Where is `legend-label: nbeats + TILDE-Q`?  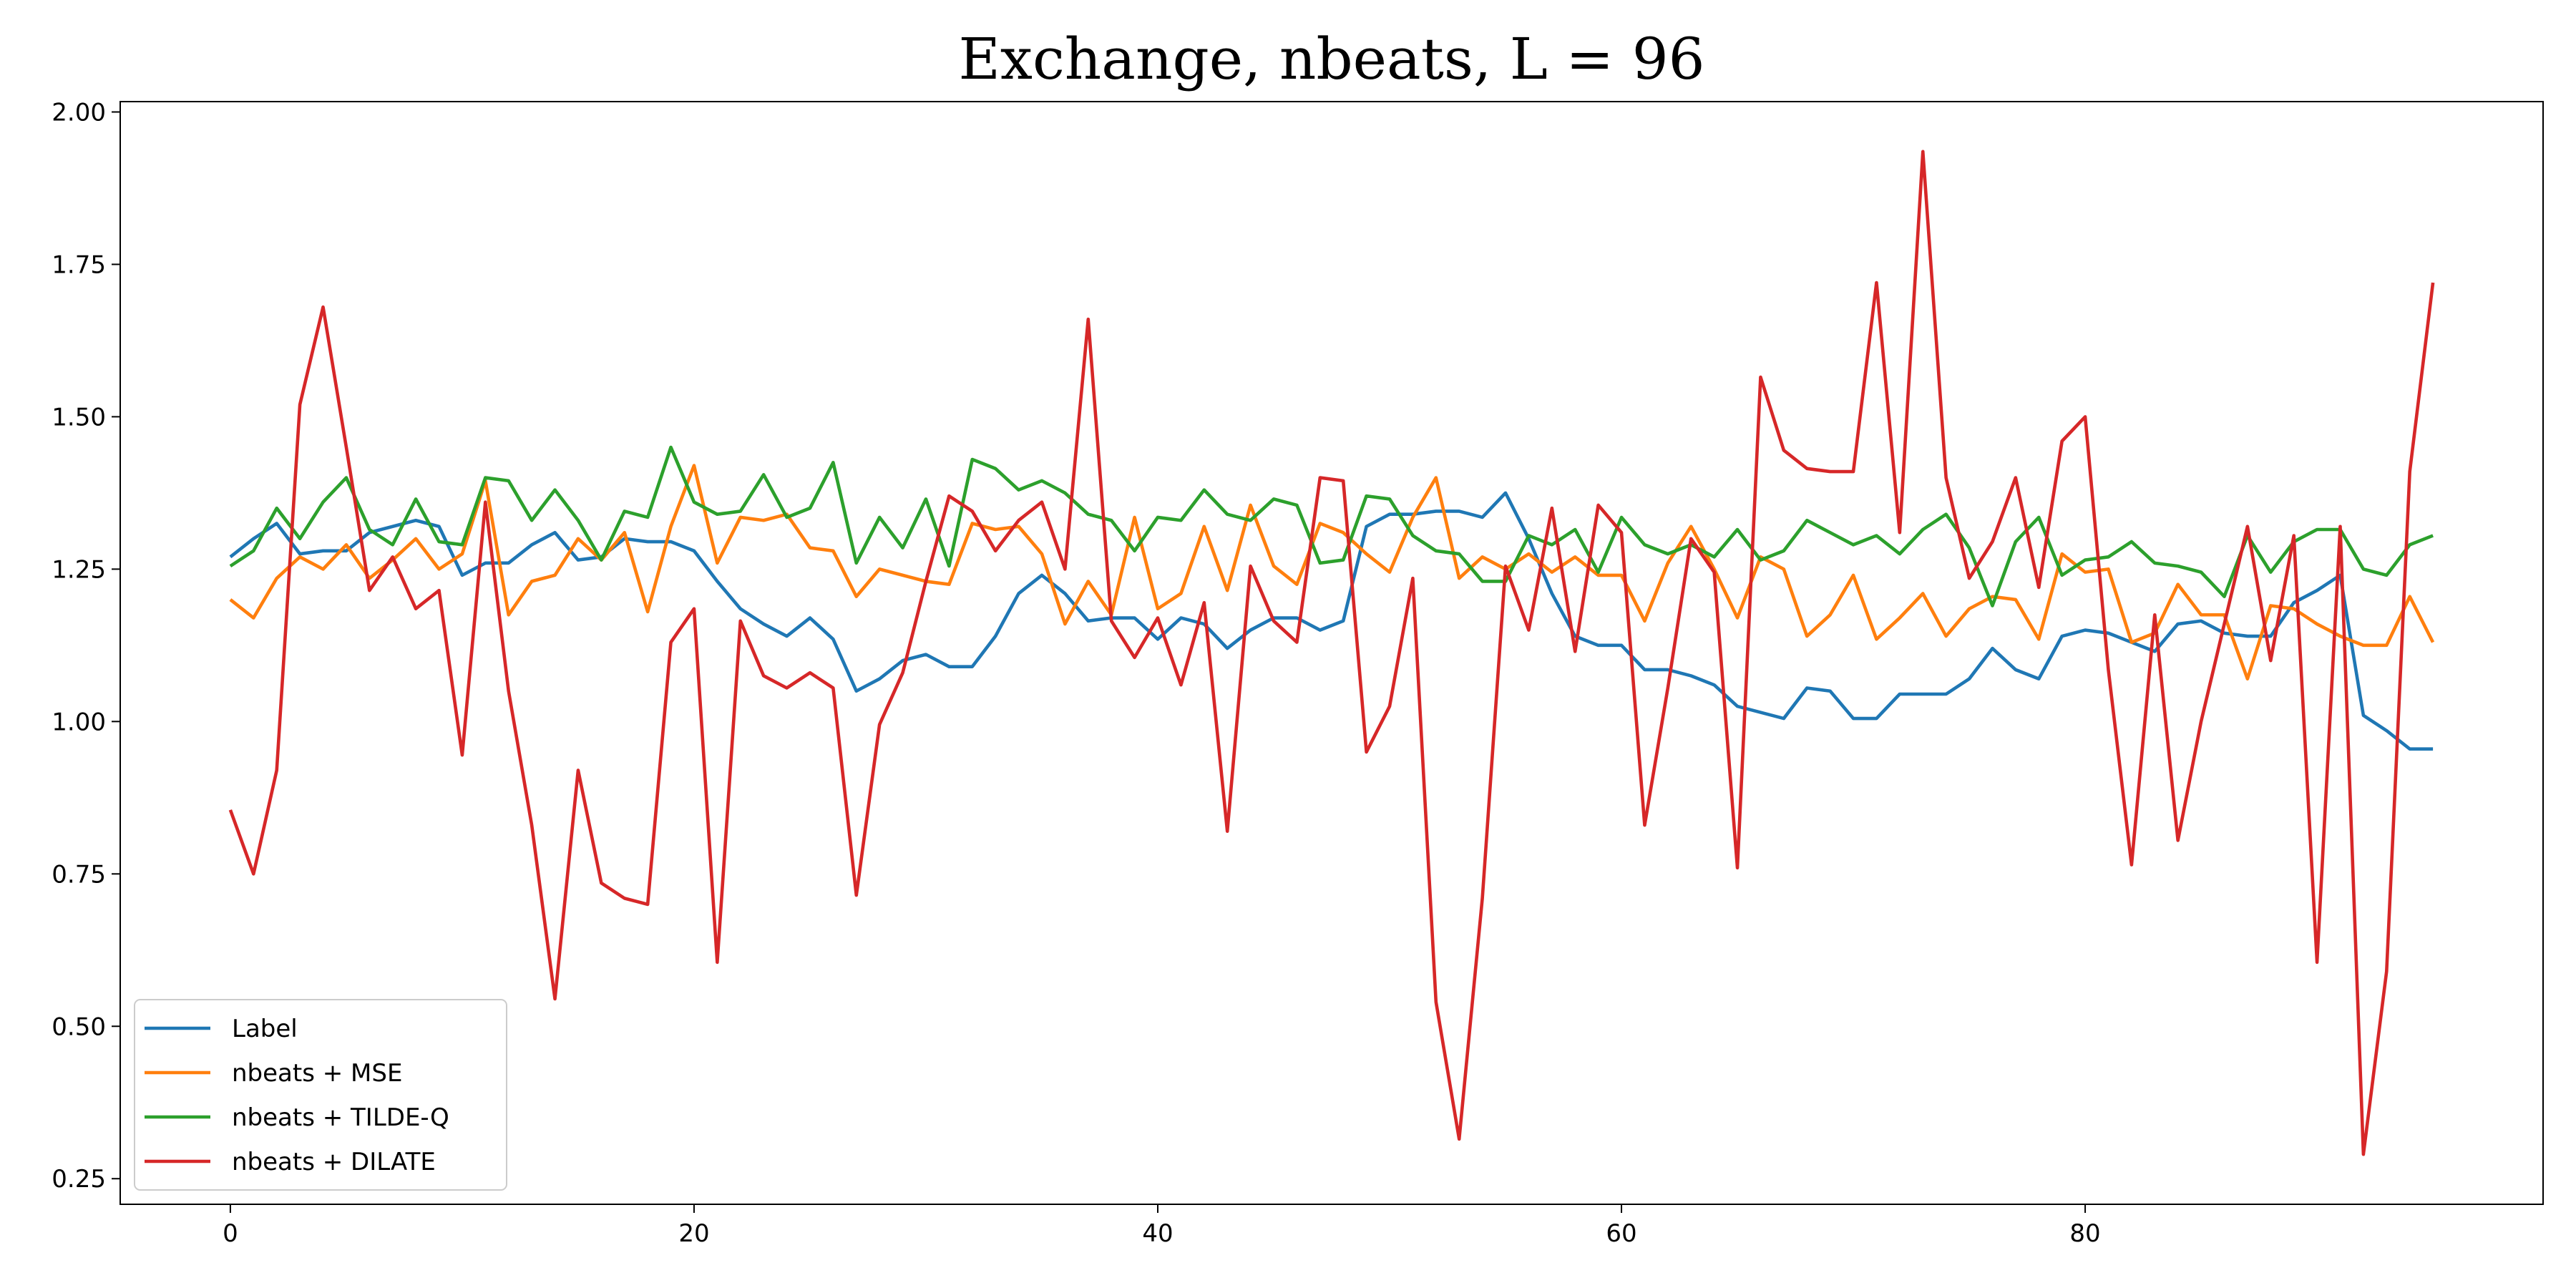 legend-label: nbeats + TILDE-Q is located at coordinates (340, 1117).